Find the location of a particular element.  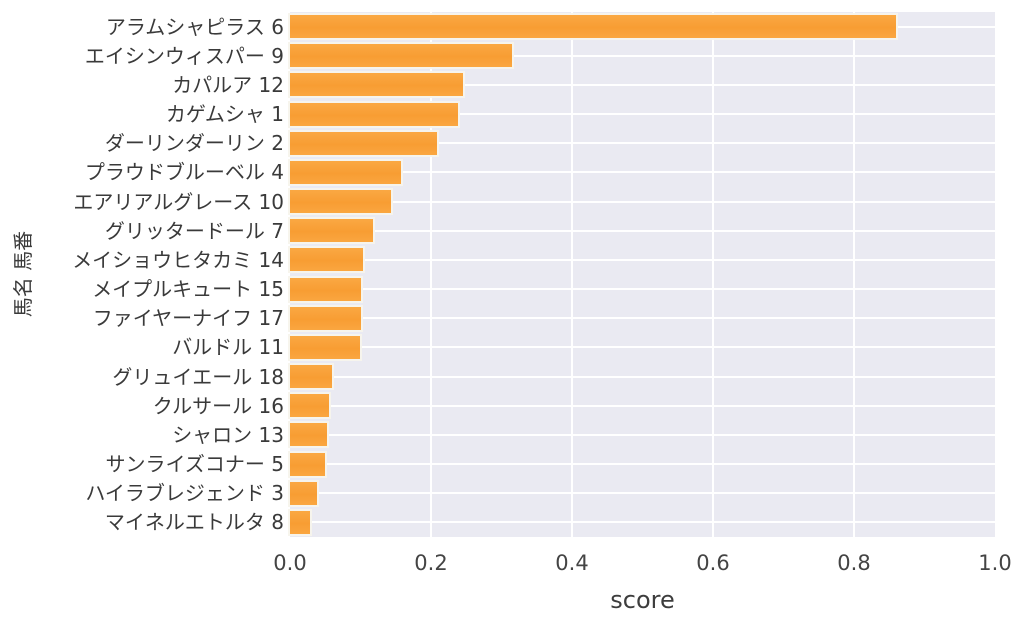

bar-シャロン 13 is located at coordinates (308, 435).